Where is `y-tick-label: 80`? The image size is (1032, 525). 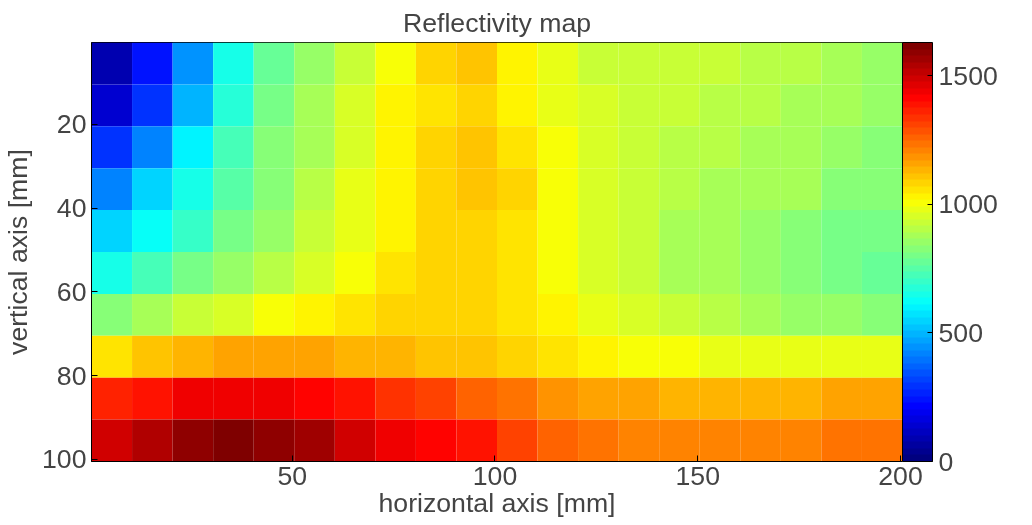
y-tick-label: 80 is located at coordinates (71, 375).